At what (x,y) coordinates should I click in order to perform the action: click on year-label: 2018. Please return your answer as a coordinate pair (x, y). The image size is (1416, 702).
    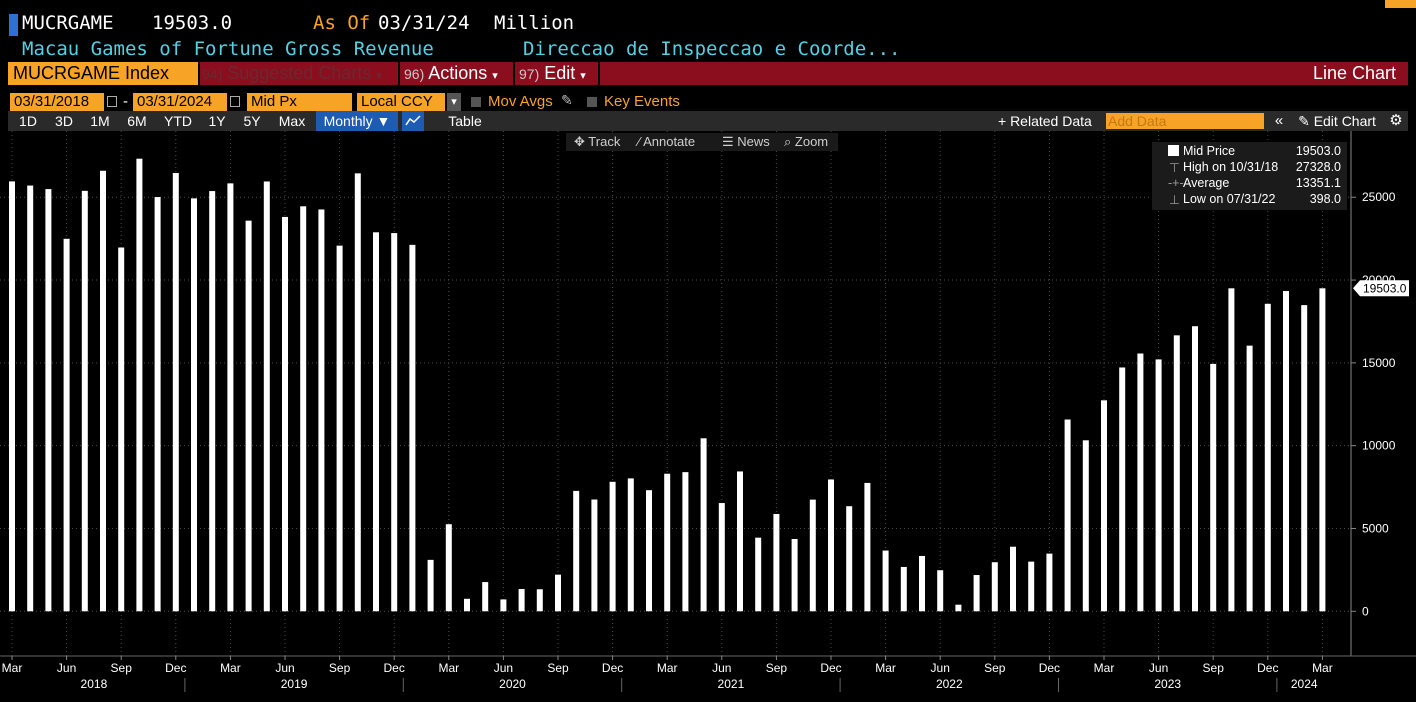
    Looking at the image, I should click on (94, 684).